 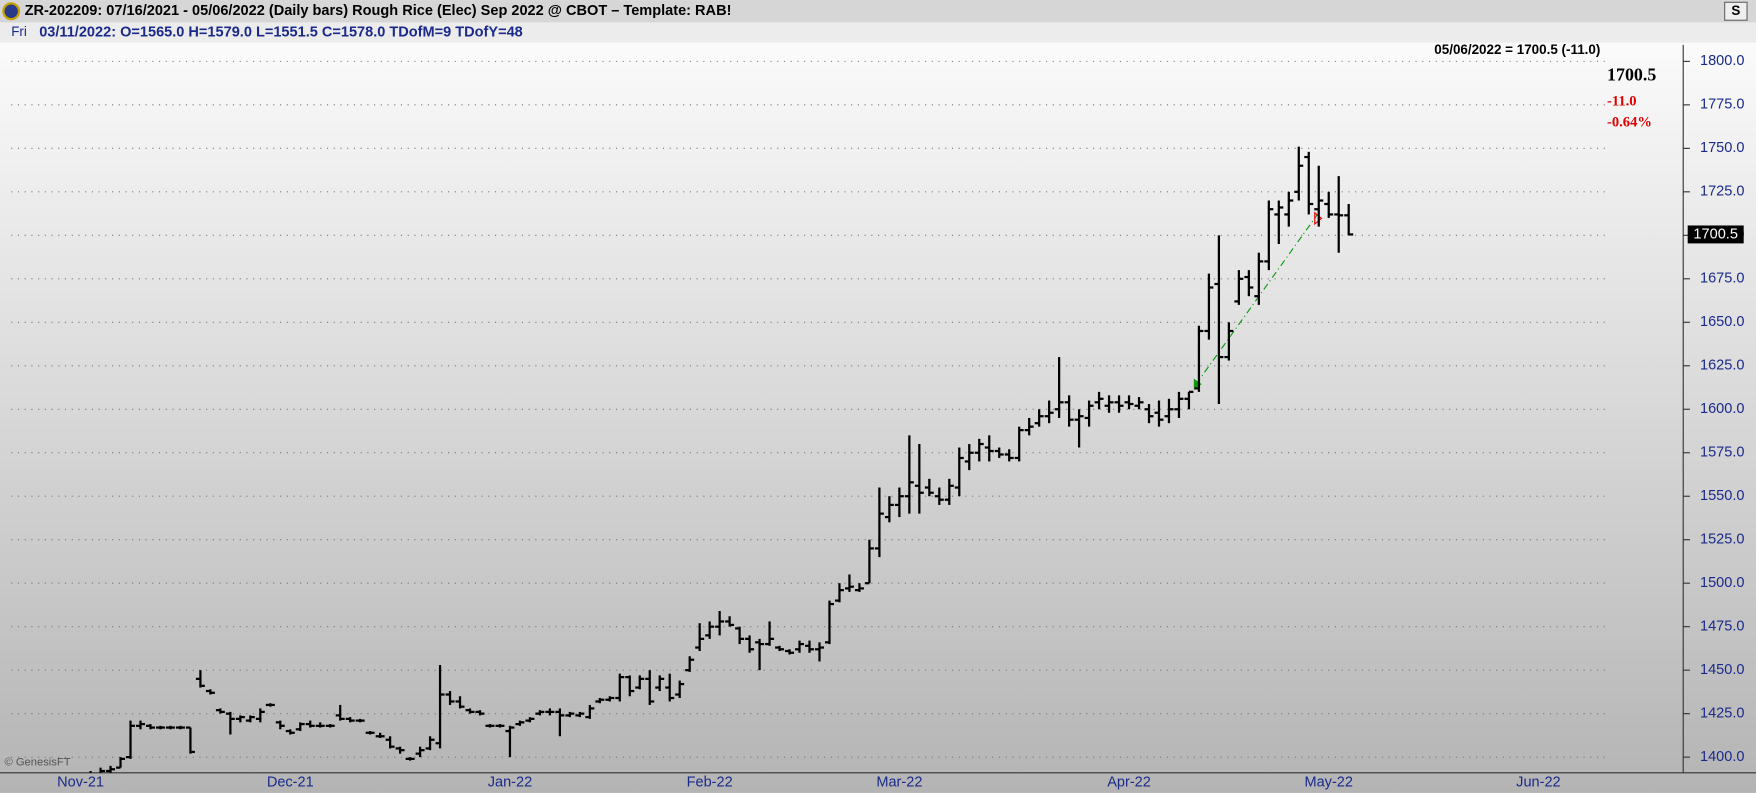 I want to click on x-tick-label: Apr-22, so click(x=1129, y=783).